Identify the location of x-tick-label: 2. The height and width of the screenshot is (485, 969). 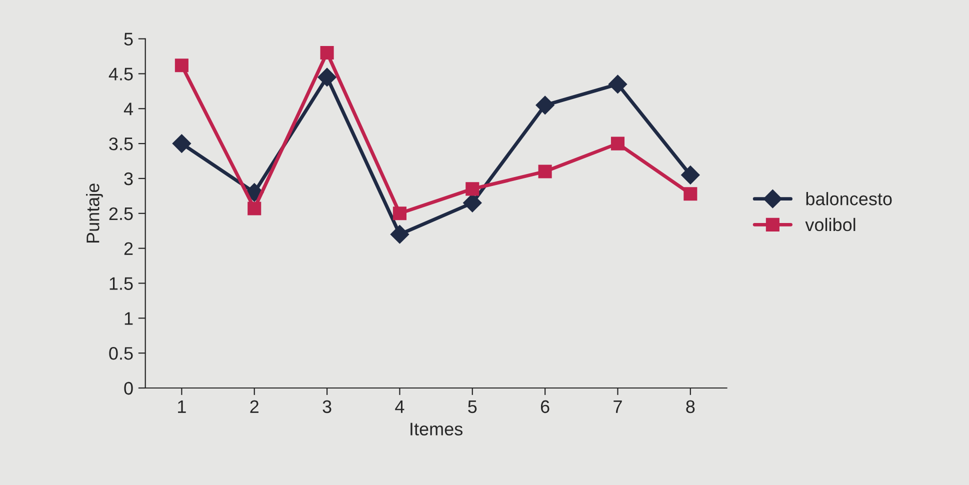
(254, 406).